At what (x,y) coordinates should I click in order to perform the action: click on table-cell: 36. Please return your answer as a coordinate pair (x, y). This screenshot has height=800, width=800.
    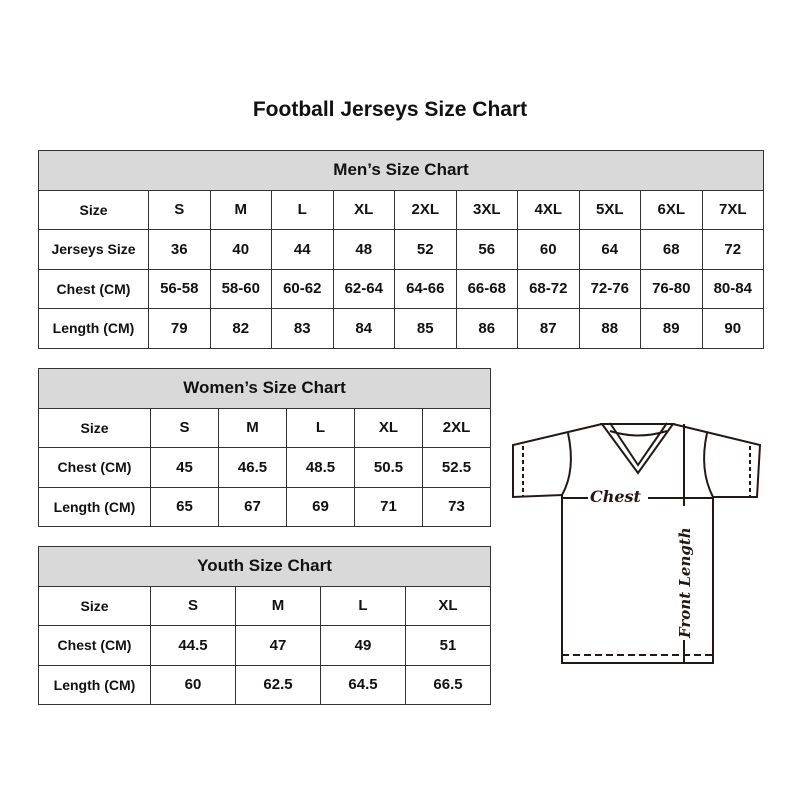
    Looking at the image, I should click on (179, 249).